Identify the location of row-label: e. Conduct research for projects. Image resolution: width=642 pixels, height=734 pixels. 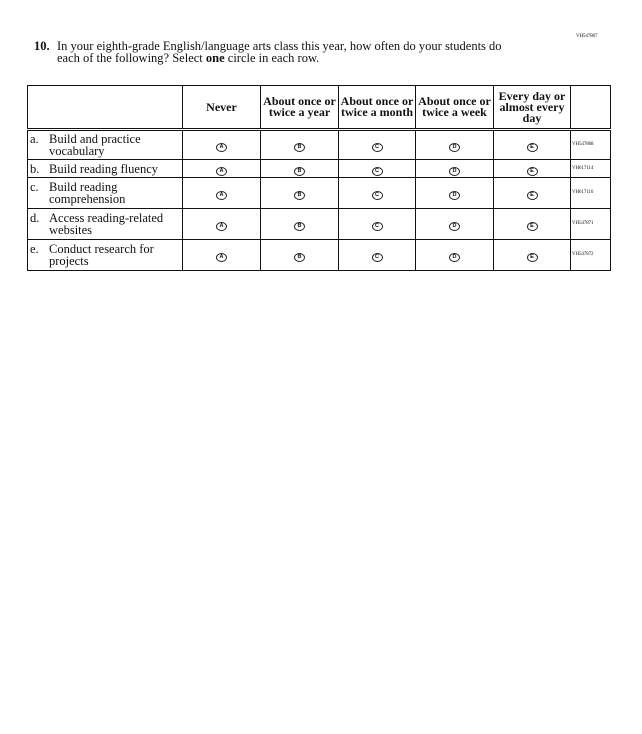
(105, 255).